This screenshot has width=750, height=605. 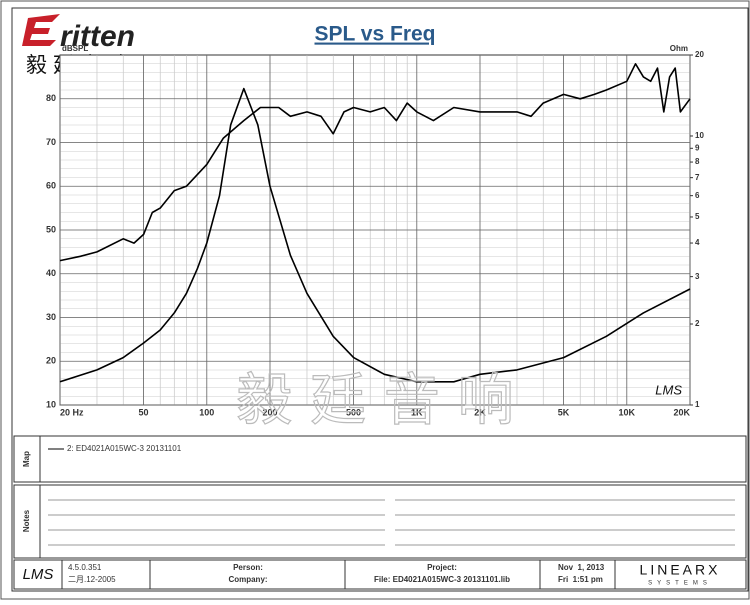 What do you see at coordinates (51, 186) in the screenshot?
I see `y-tick-label: 60` at bounding box center [51, 186].